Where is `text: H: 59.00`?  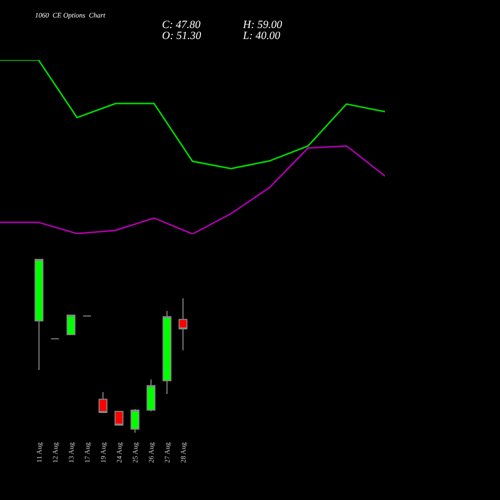
text: H: 59.00 is located at coordinates (262, 25).